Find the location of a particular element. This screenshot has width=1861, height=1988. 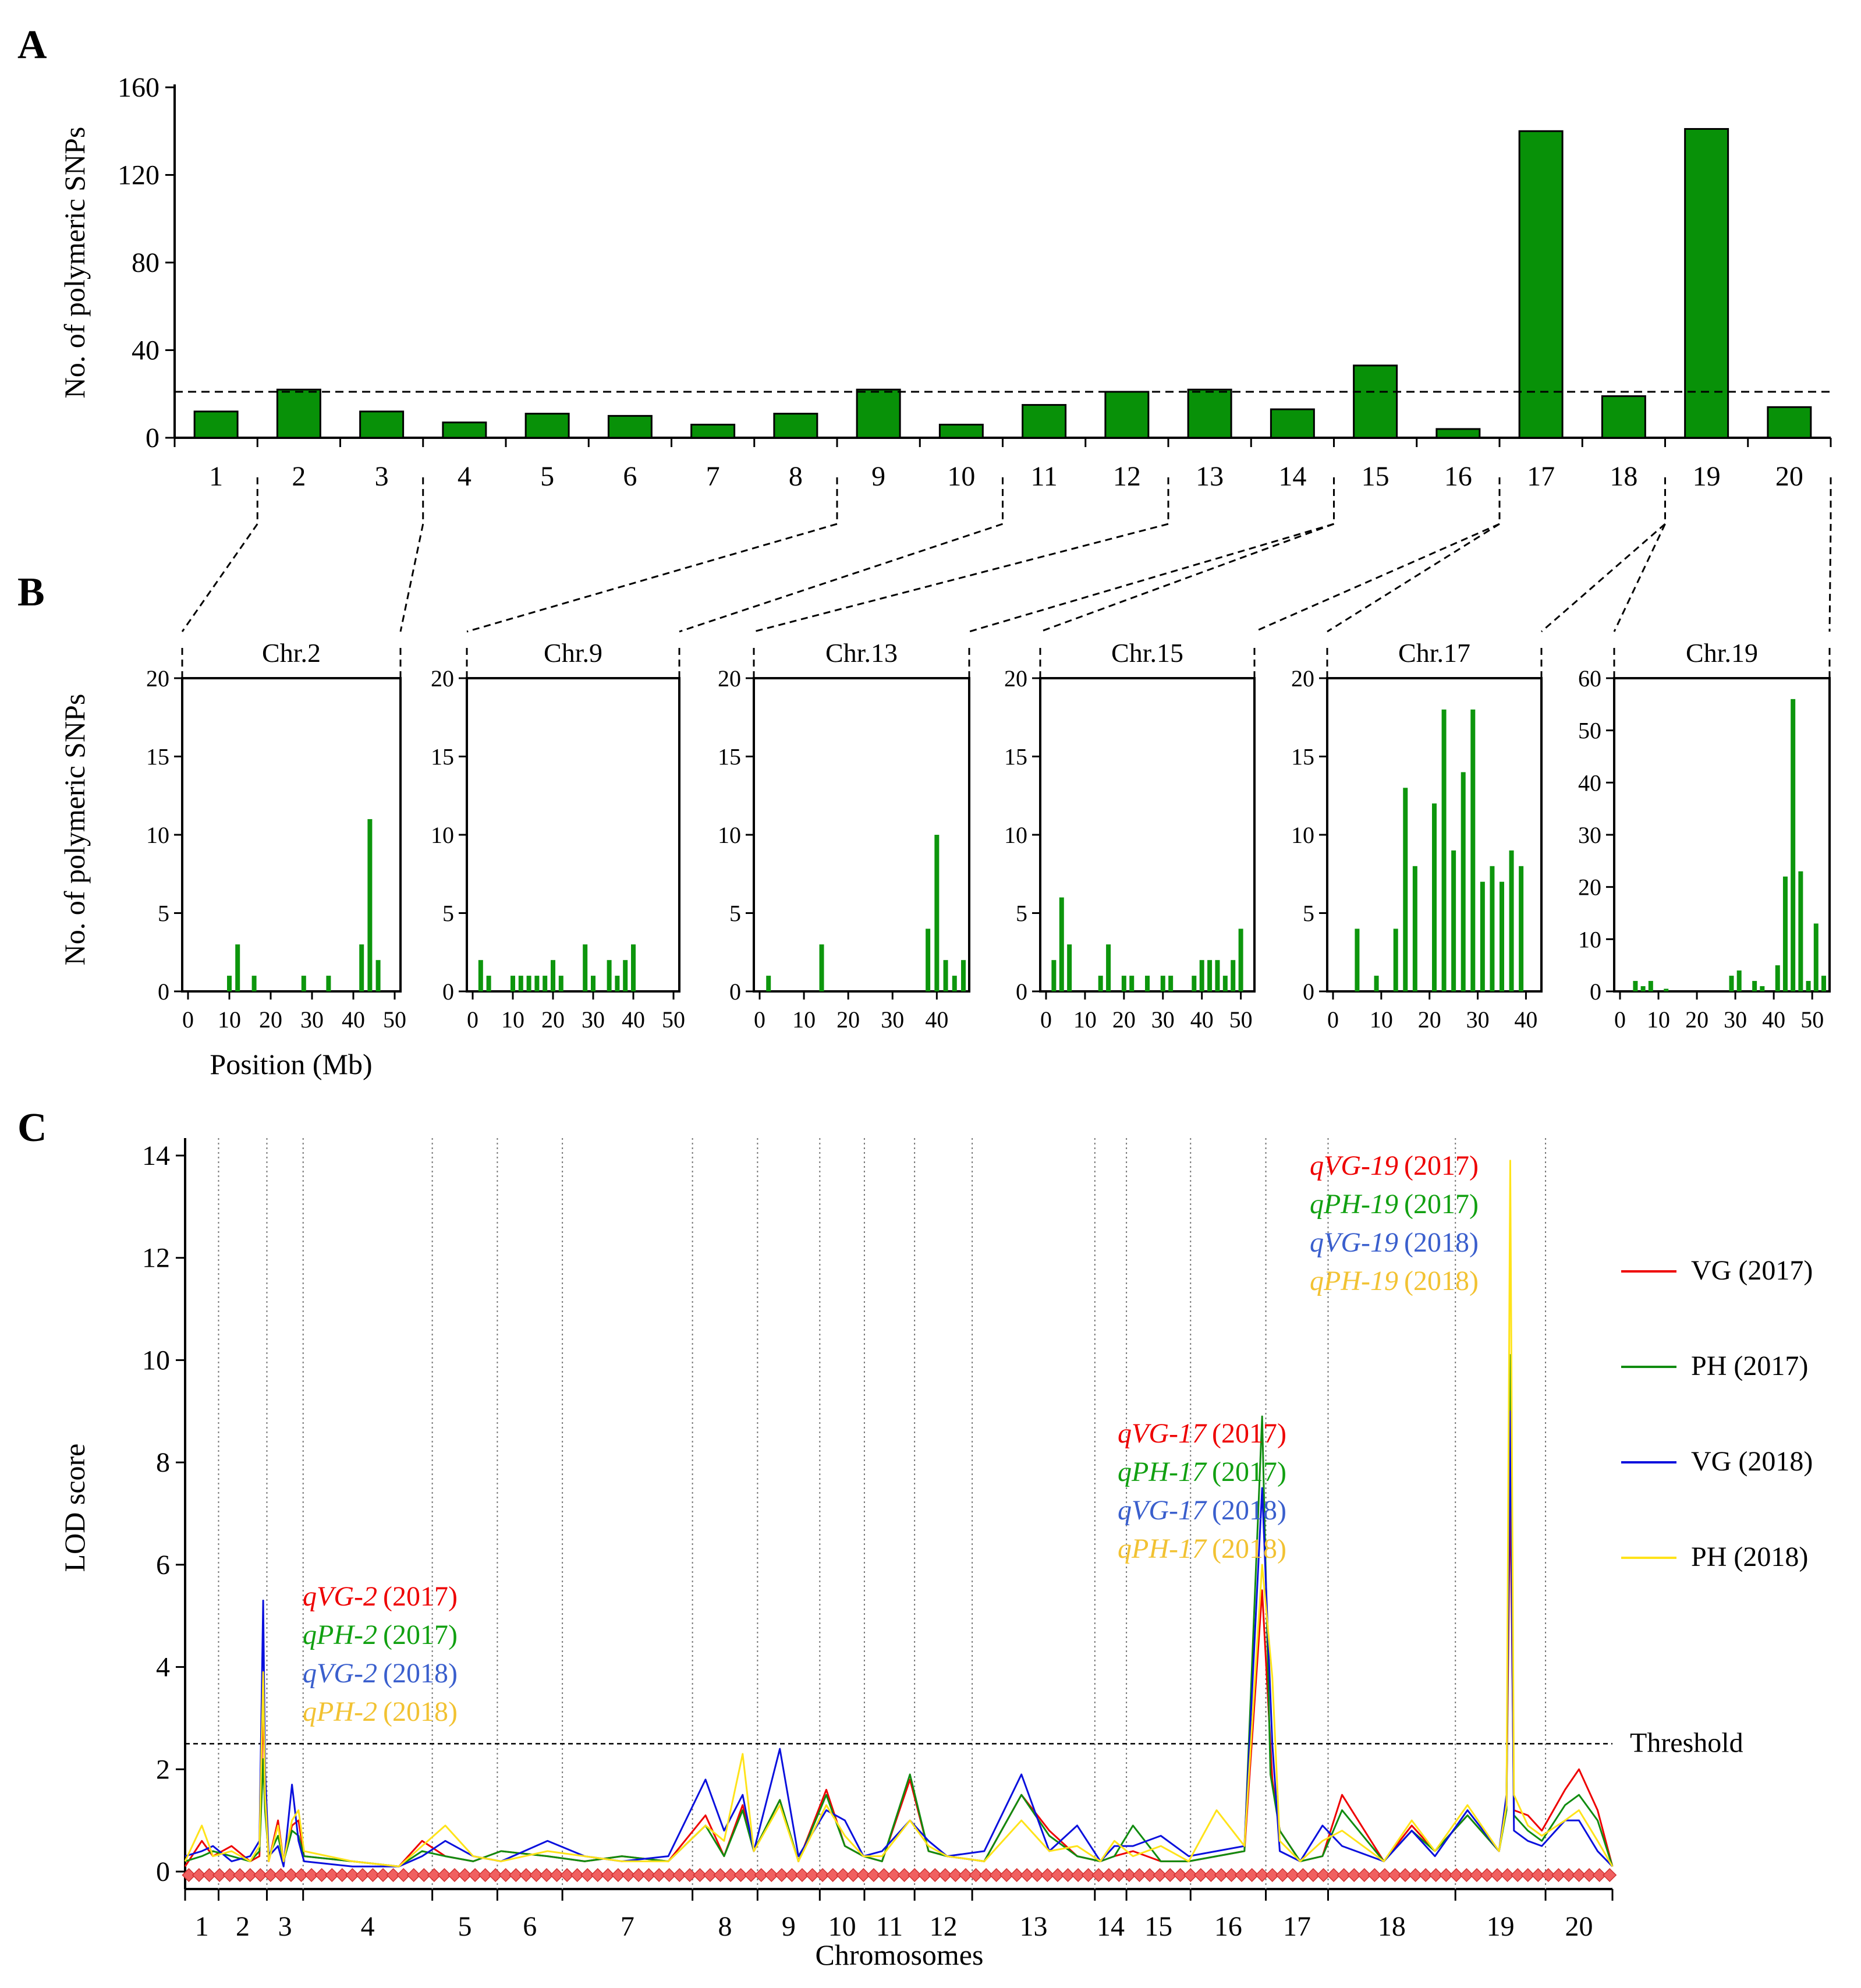

subplot-chr15: Chr.15 0 5 10 15 20 0 10 20 30 40 50 is located at coordinates (1130, 835).